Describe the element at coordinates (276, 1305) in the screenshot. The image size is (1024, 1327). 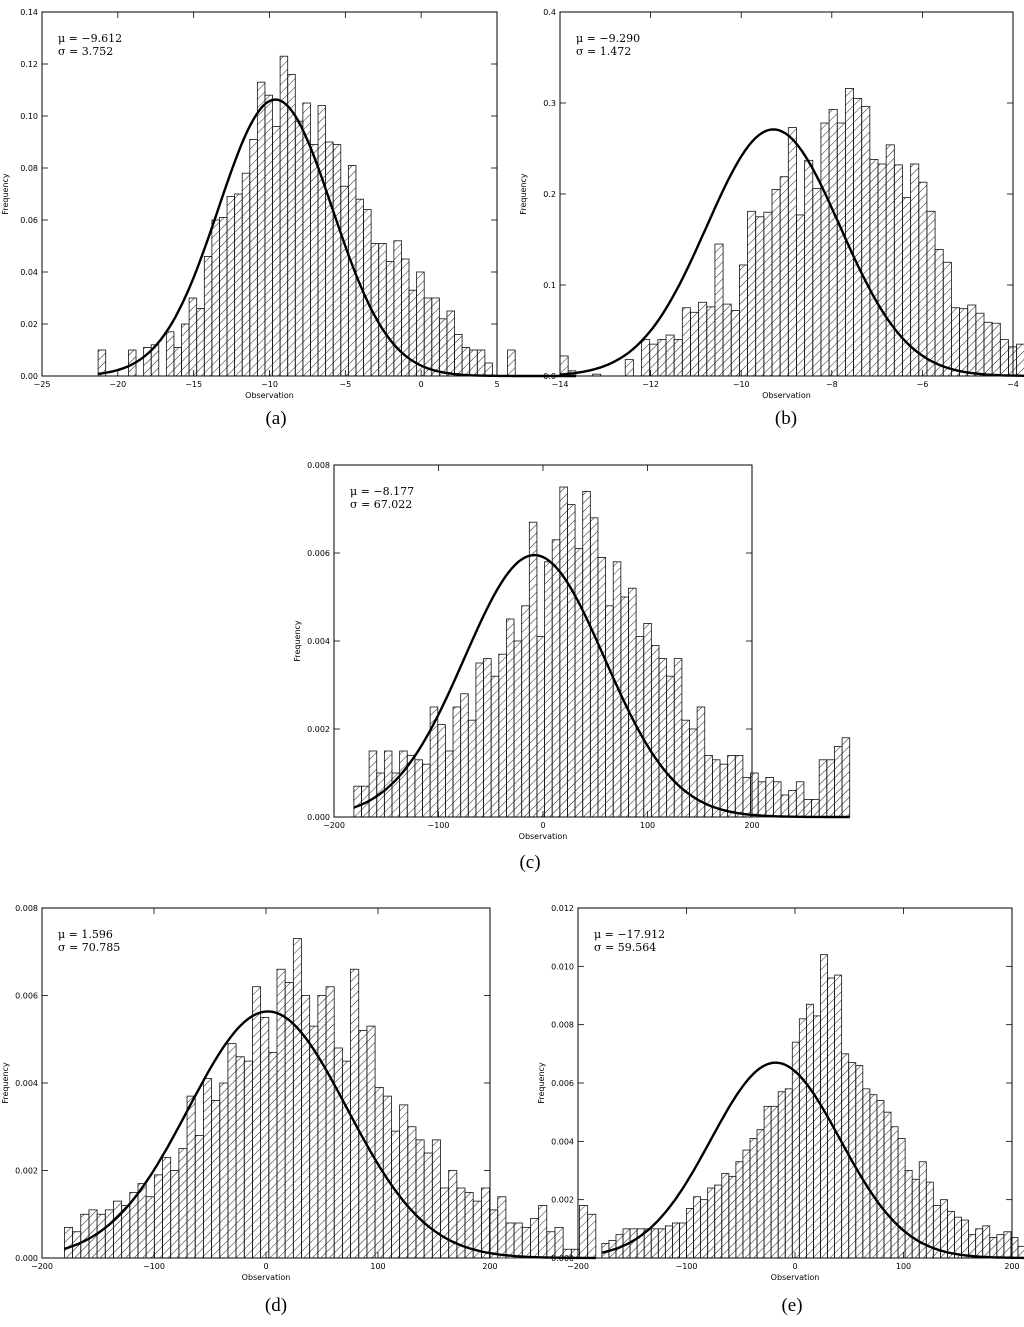
I see `panel-caption: (d)` at that location.